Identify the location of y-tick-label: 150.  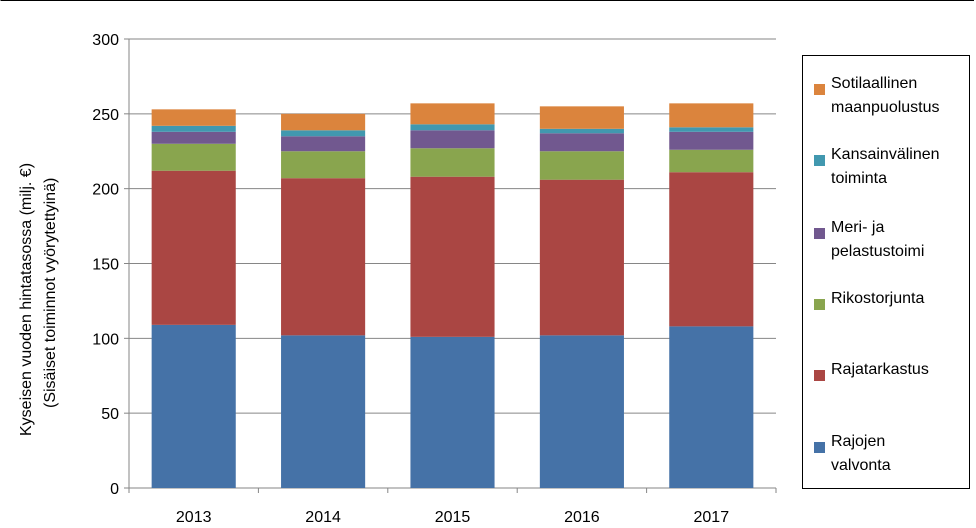
(105, 265).